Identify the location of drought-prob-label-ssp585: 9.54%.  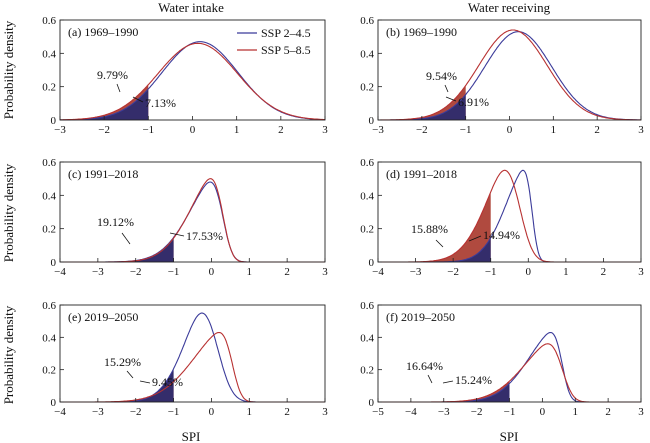
(441, 76).